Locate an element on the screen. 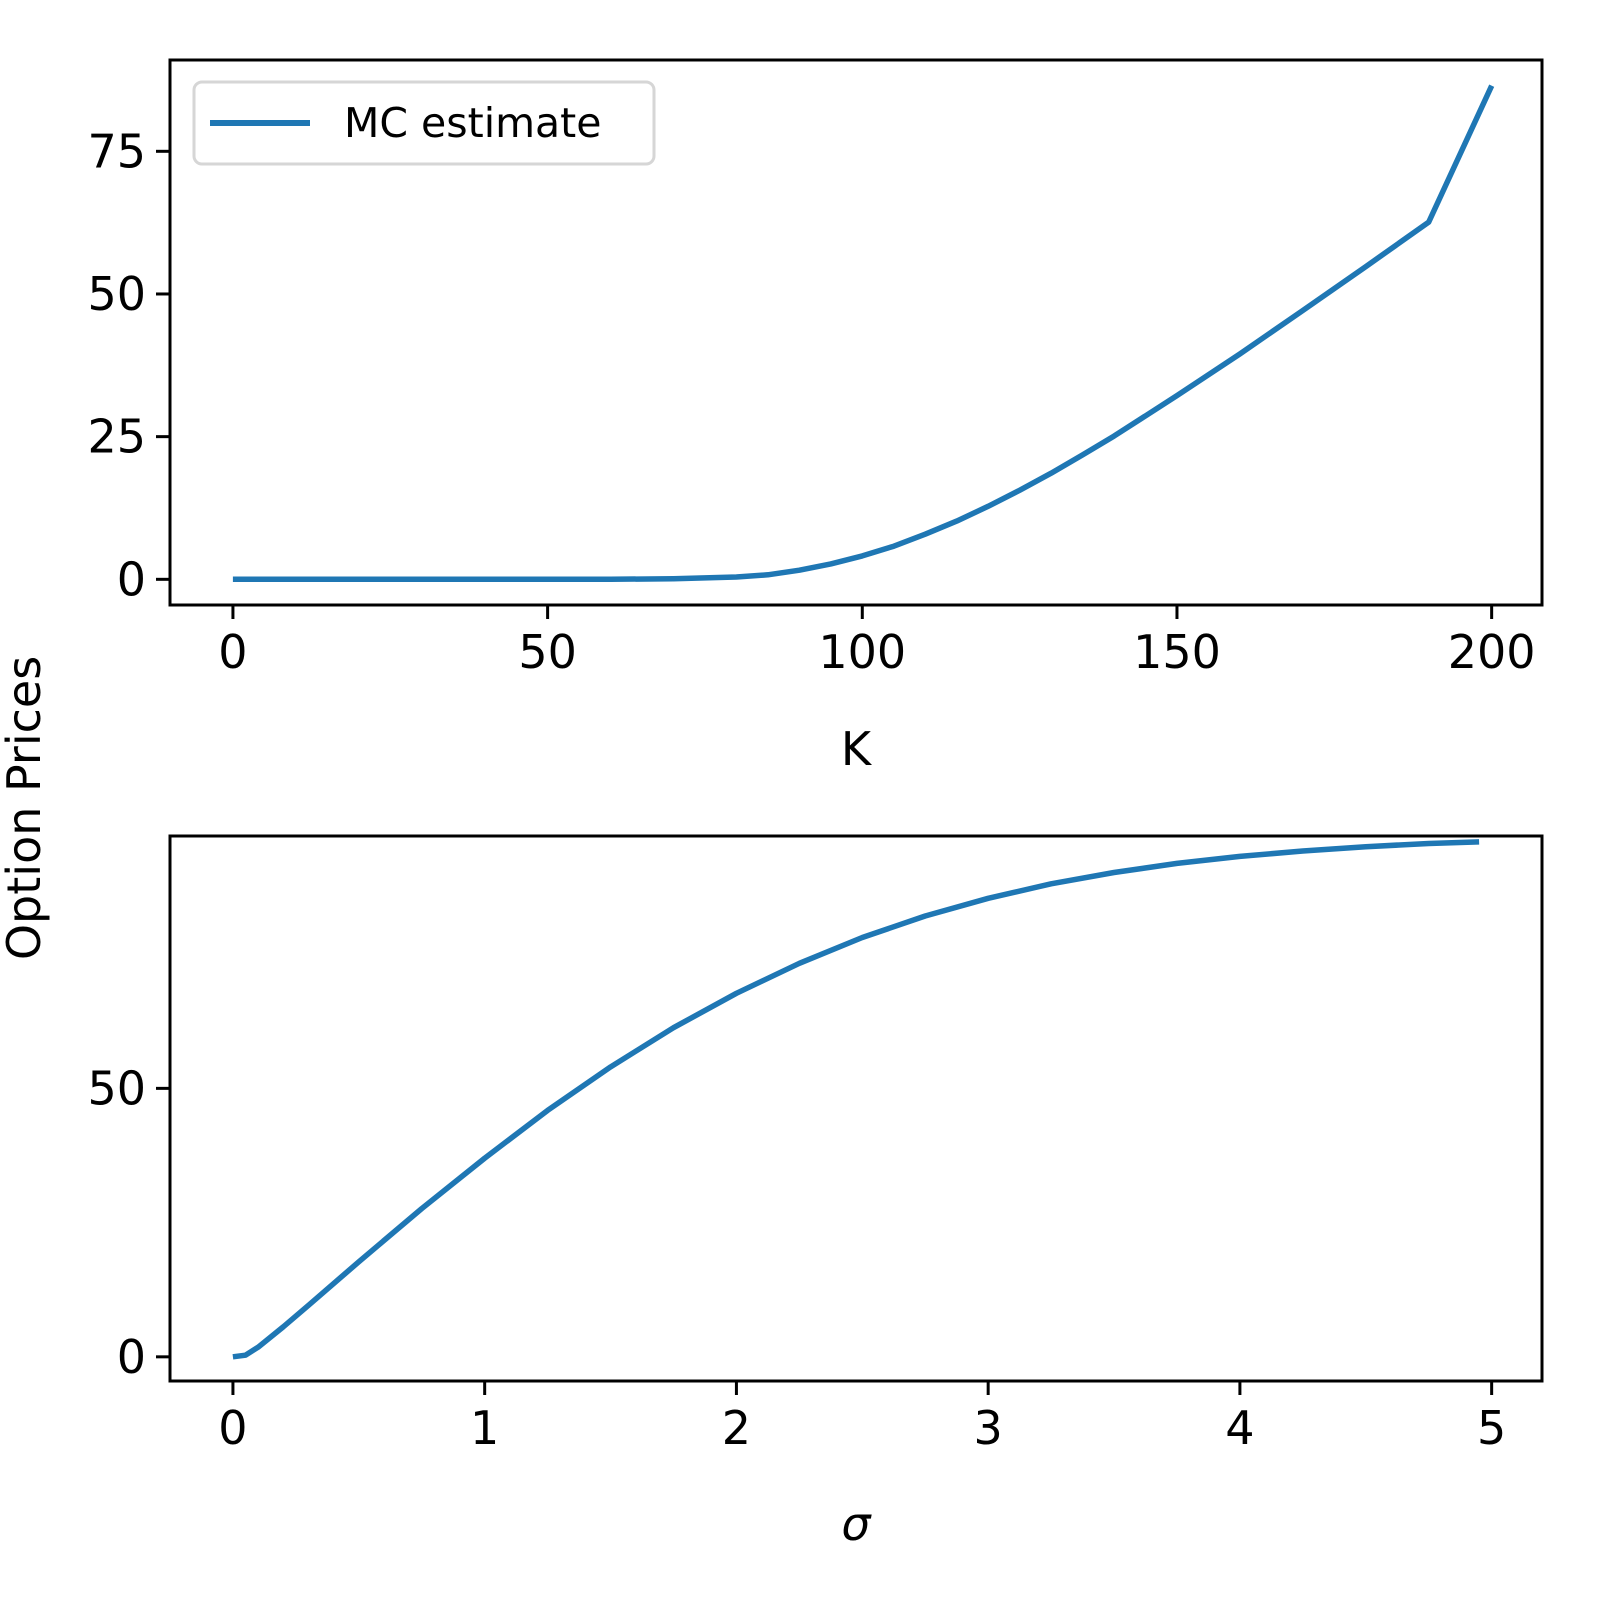  legend-box is located at coordinates (424, 123).